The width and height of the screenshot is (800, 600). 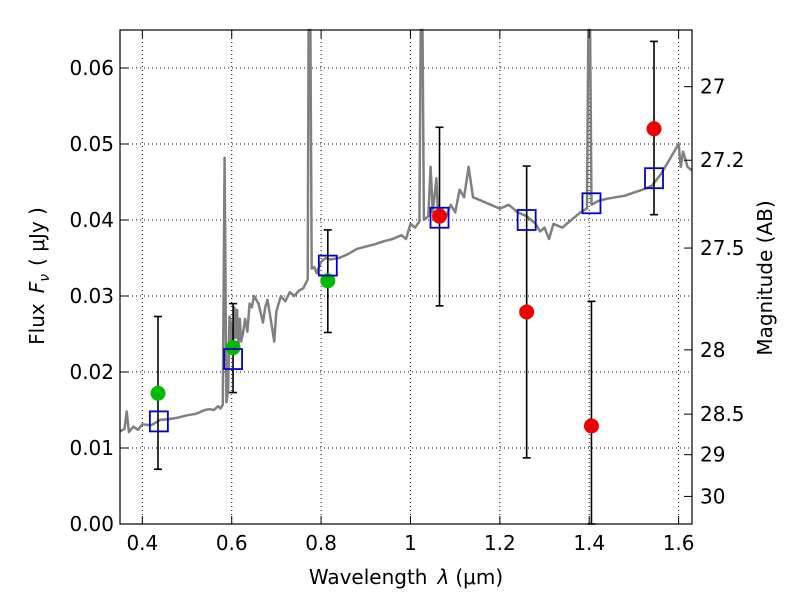 What do you see at coordinates (91, 144) in the screenshot?
I see `y-tick-label: 0.05` at bounding box center [91, 144].